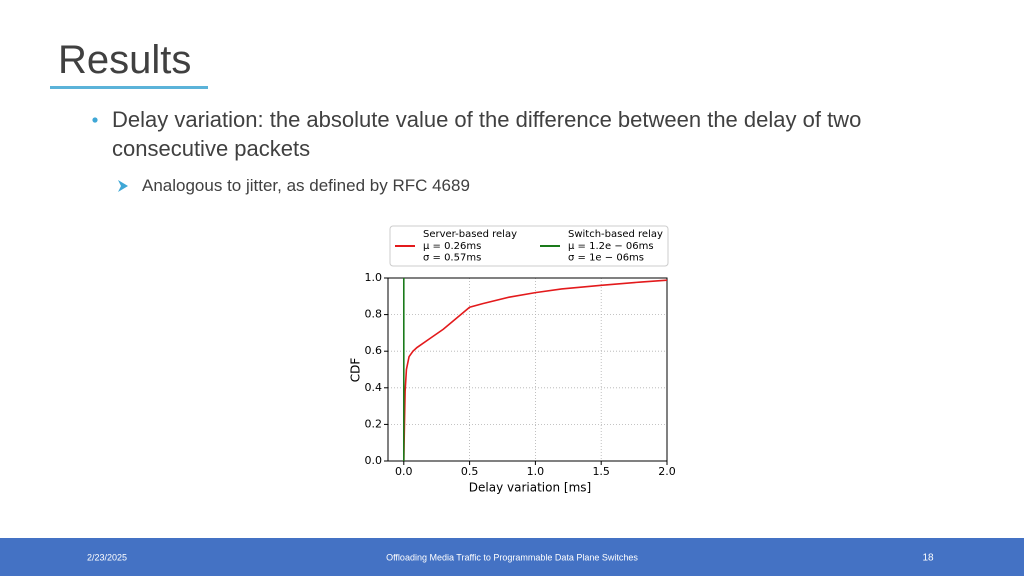 This screenshot has width=1024, height=576. I want to click on x-tick-label: 1.0, so click(536, 471).